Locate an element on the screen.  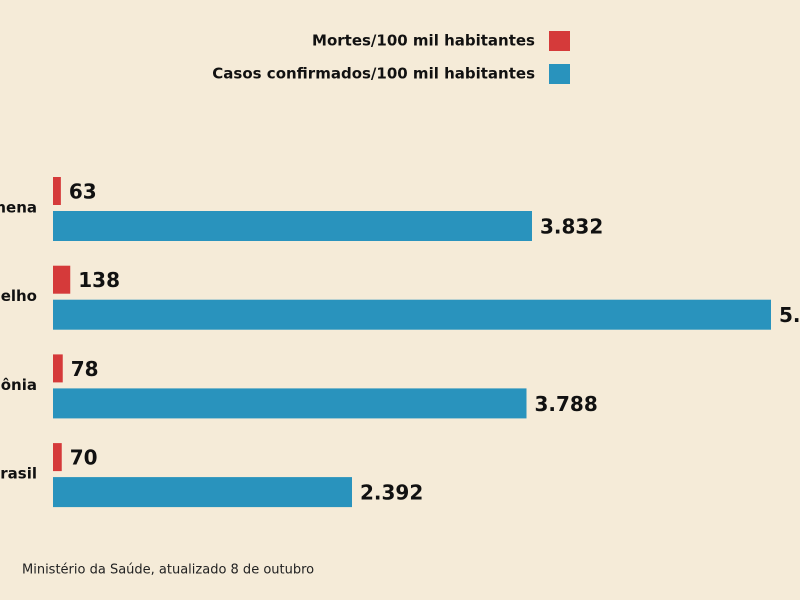
value-label: 78 is located at coordinates (85, 369).